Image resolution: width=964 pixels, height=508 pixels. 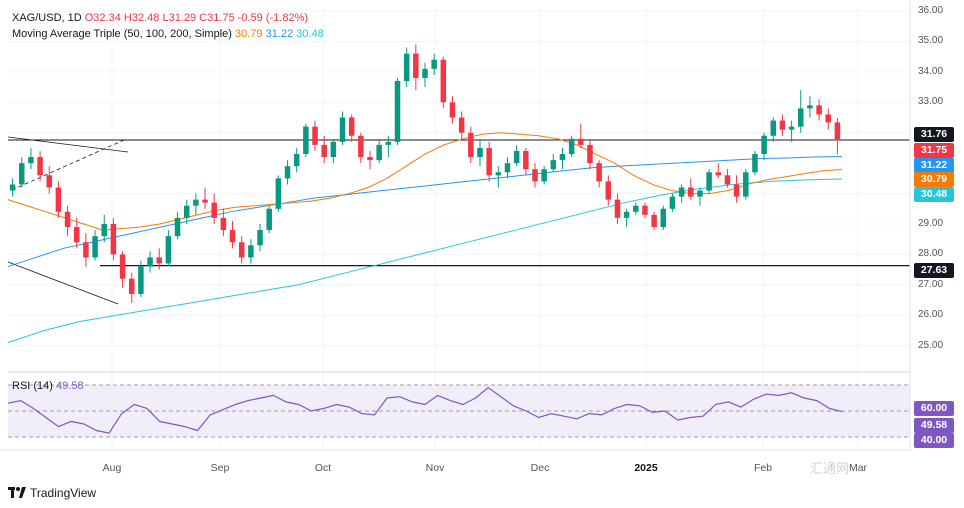 What do you see at coordinates (934, 179) in the screenshot?
I see `price-badge: 30.79` at bounding box center [934, 179].